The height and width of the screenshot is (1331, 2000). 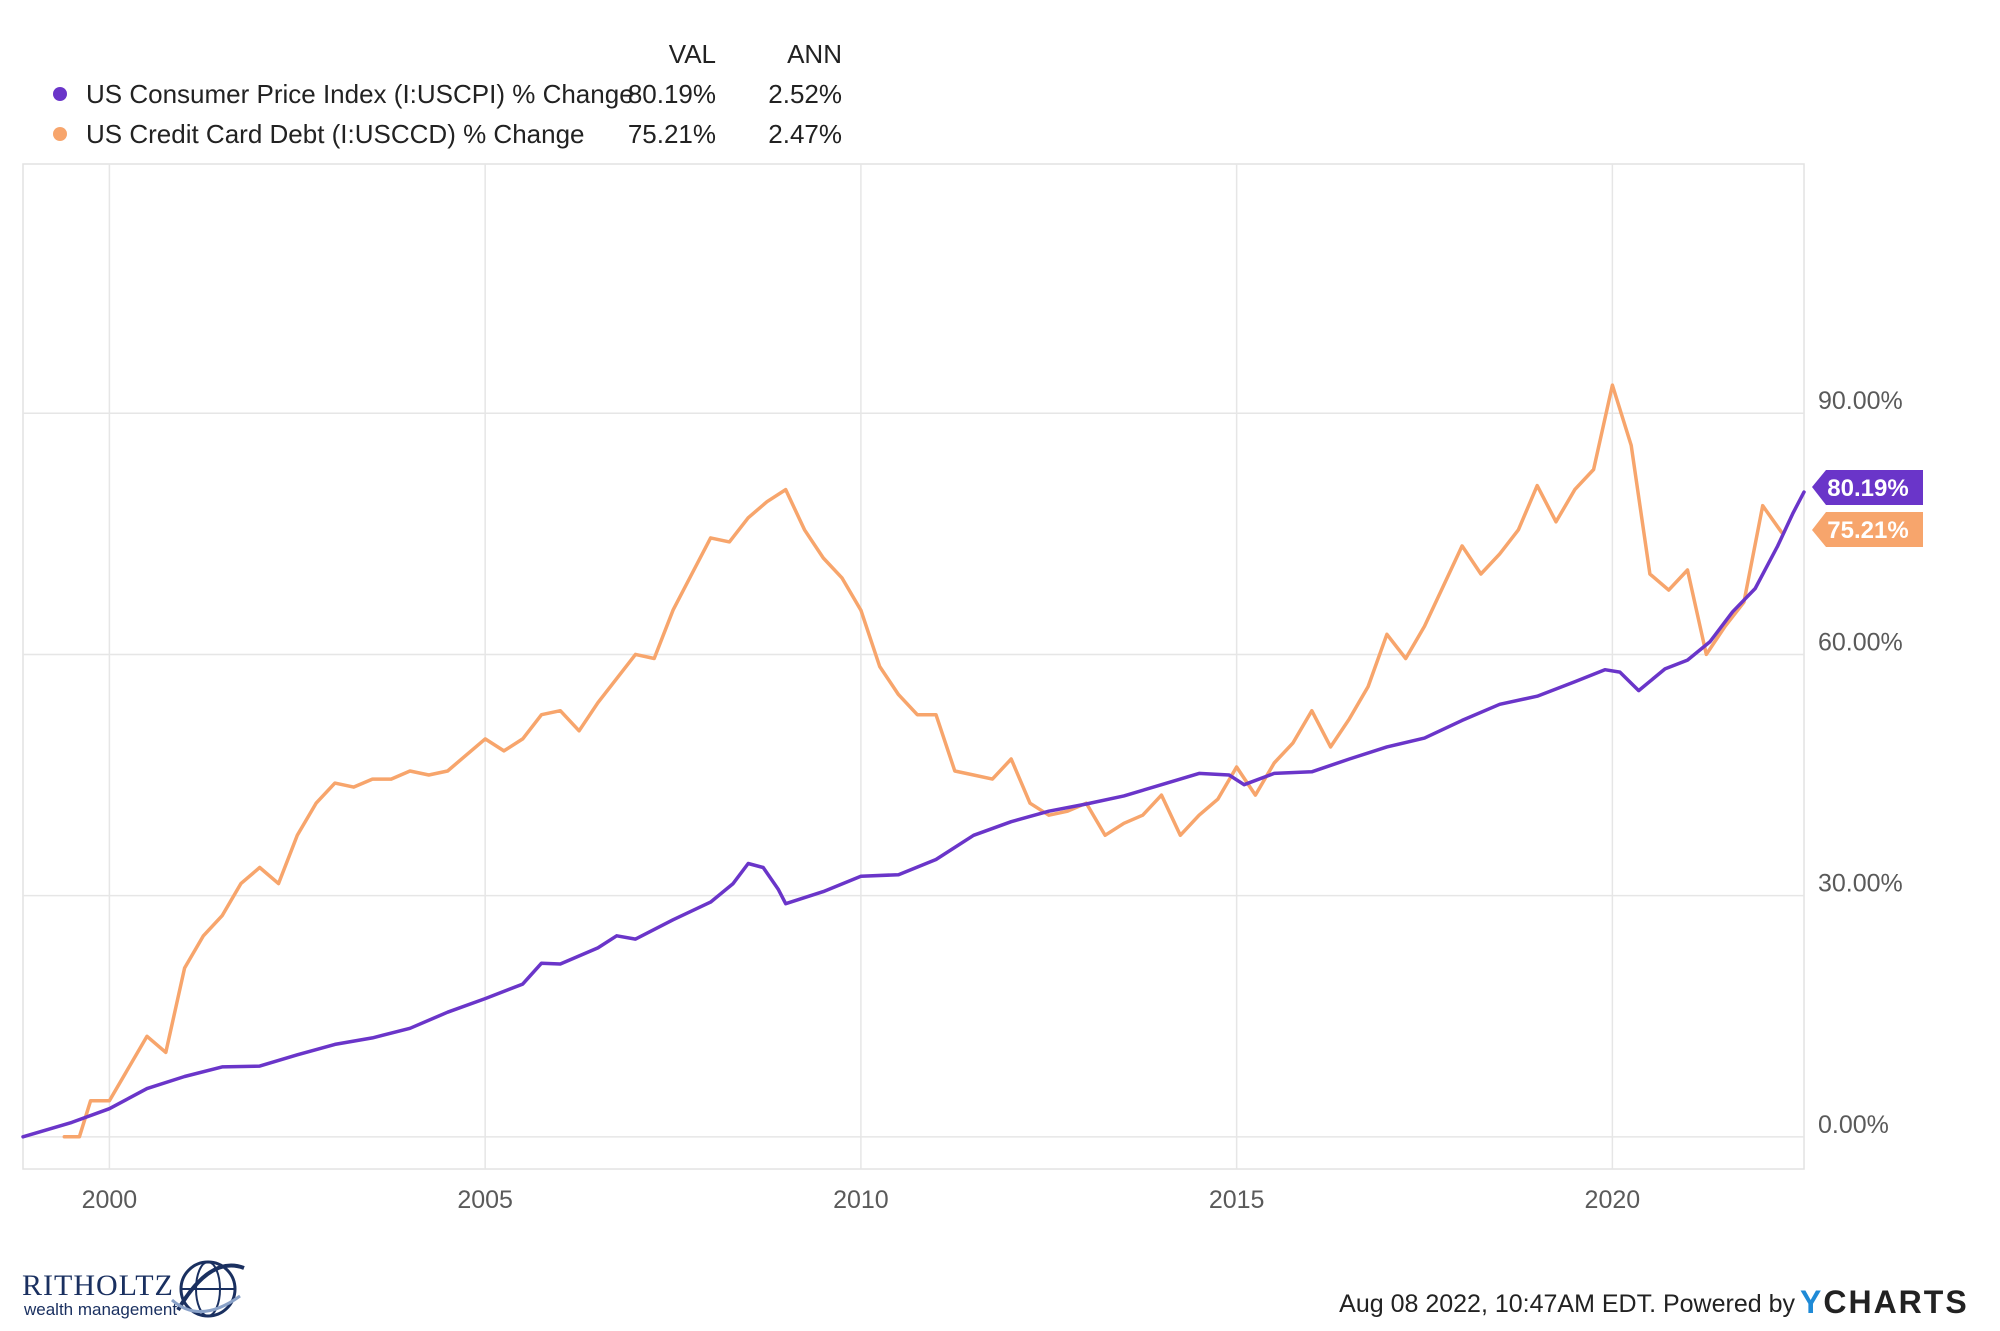 I want to click on badge-ccd-text: 75.21%, so click(x=1867, y=530).